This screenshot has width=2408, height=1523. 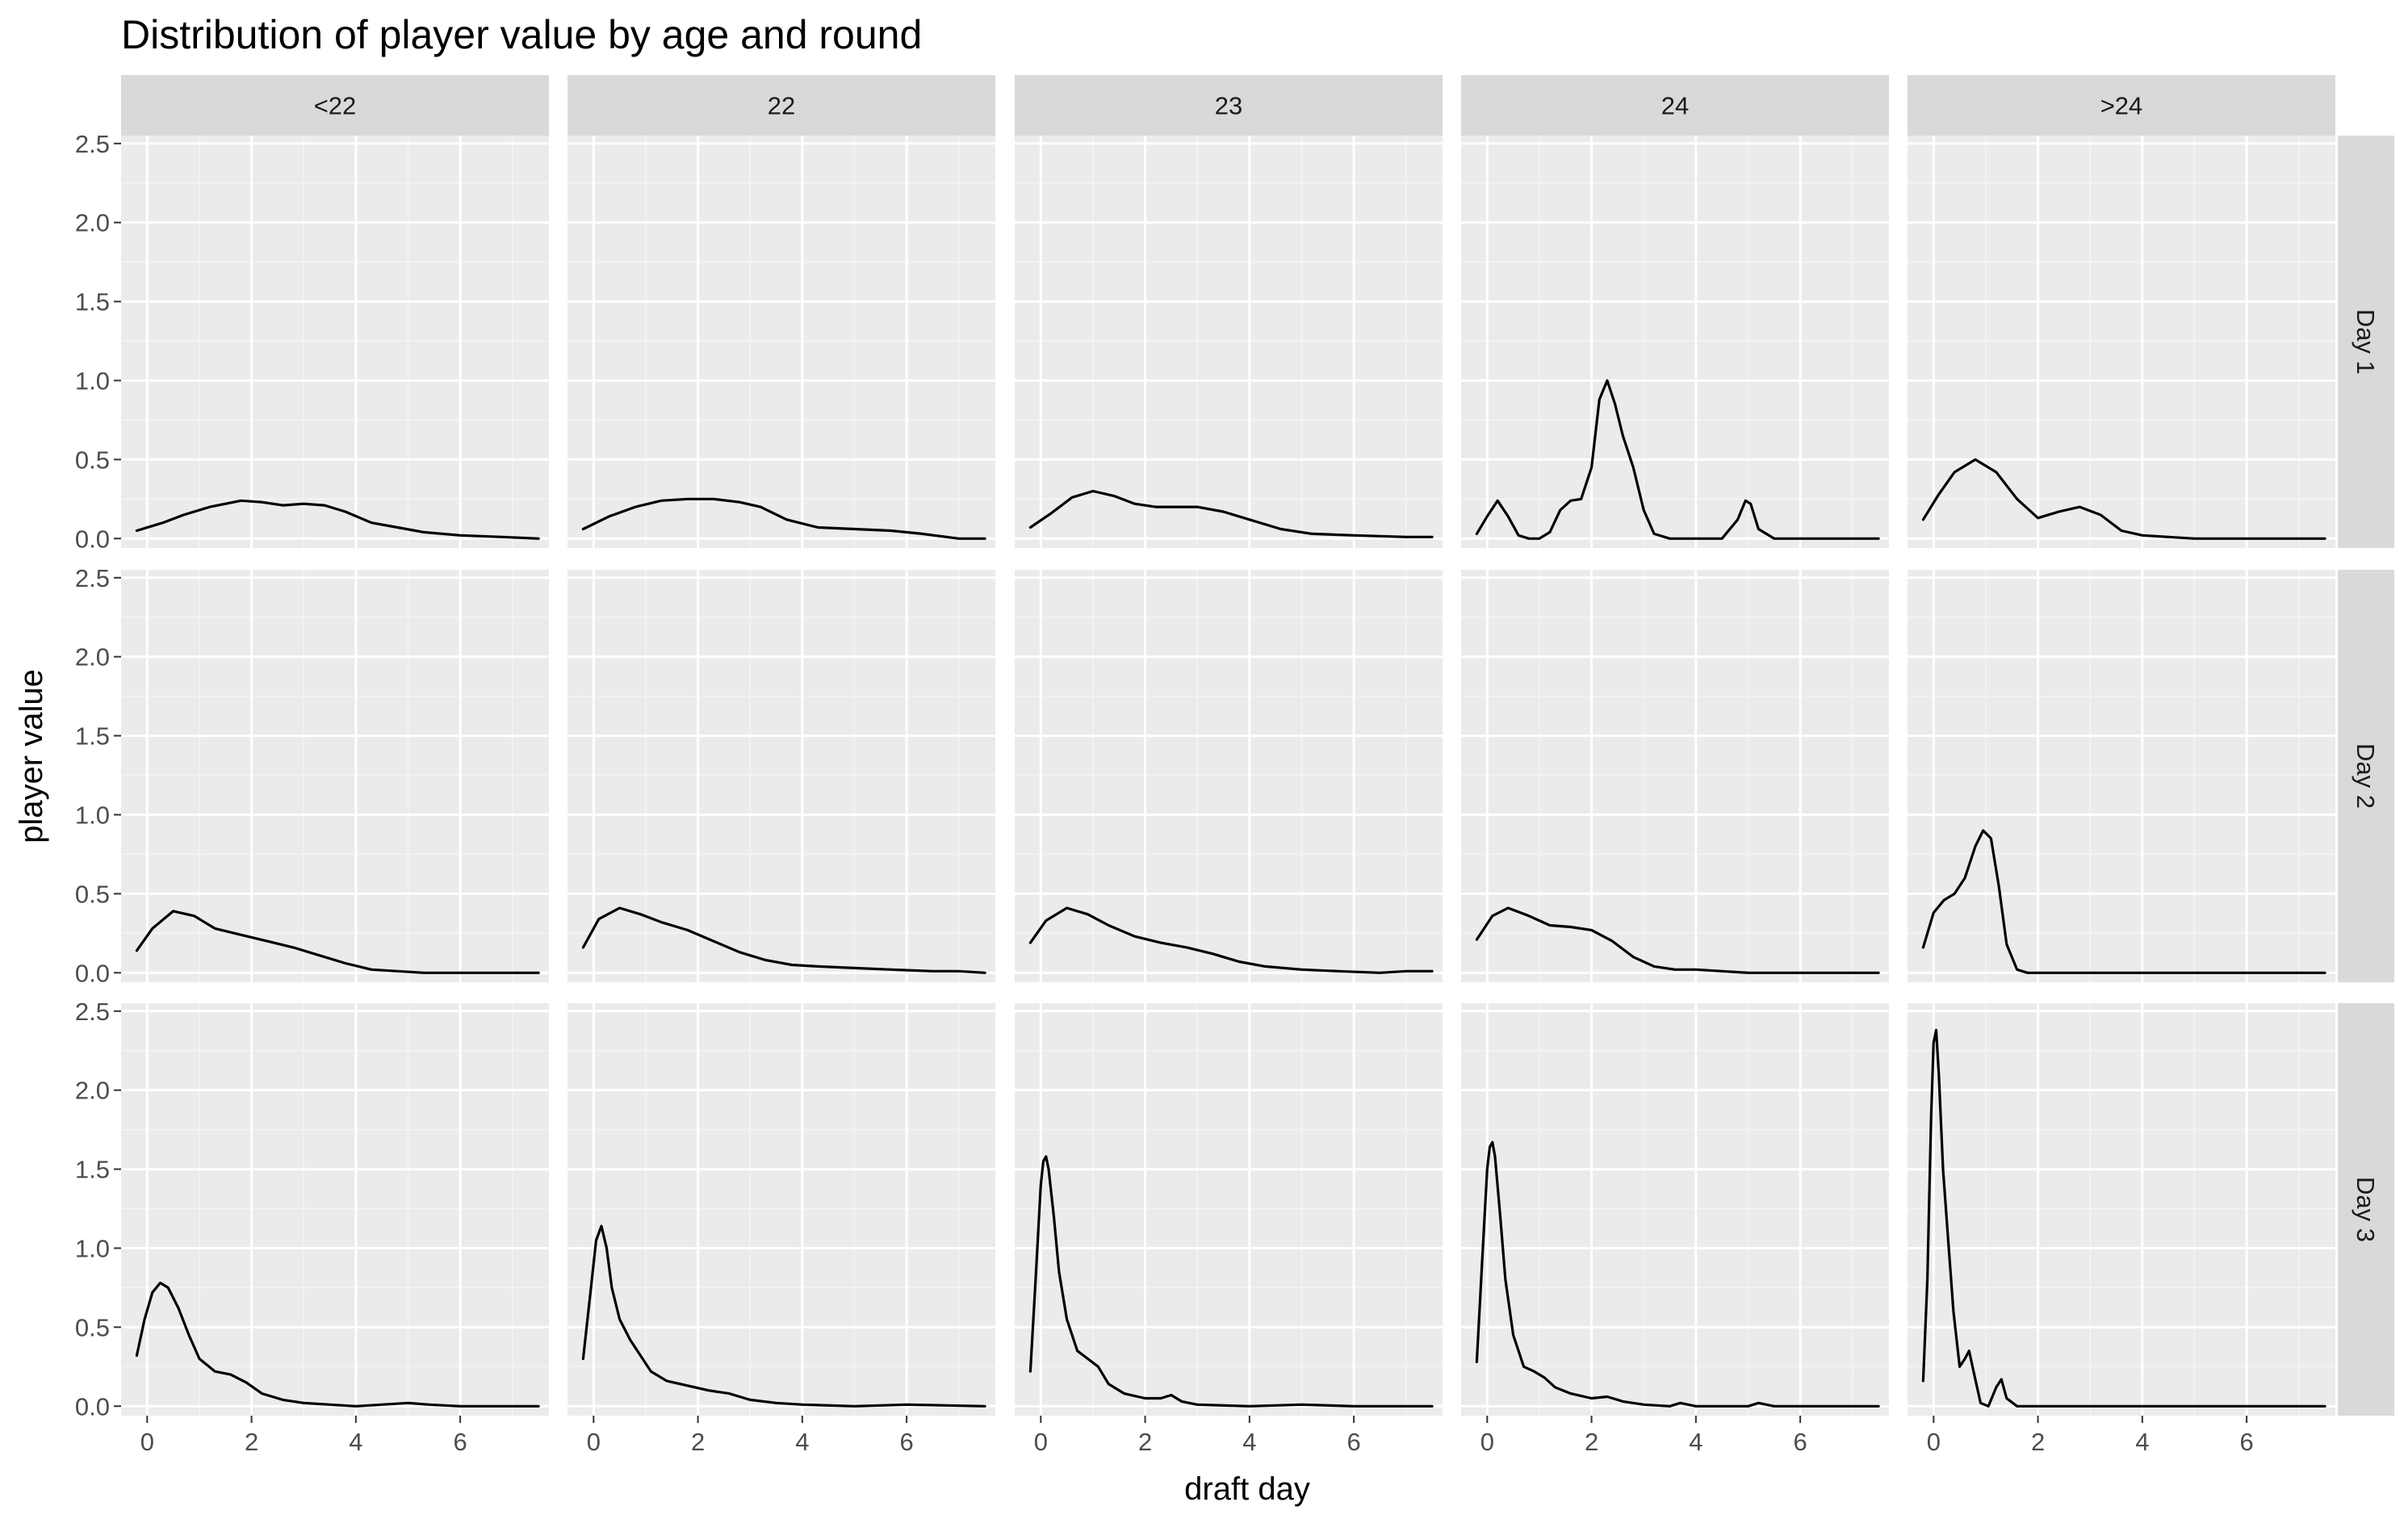 I want to click on panel-r1-c4, so click(x=2121, y=776).